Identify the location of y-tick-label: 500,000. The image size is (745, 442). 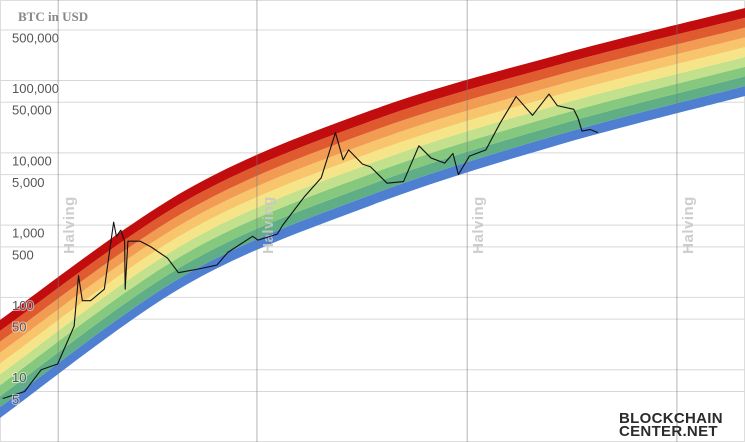
(35, 37).